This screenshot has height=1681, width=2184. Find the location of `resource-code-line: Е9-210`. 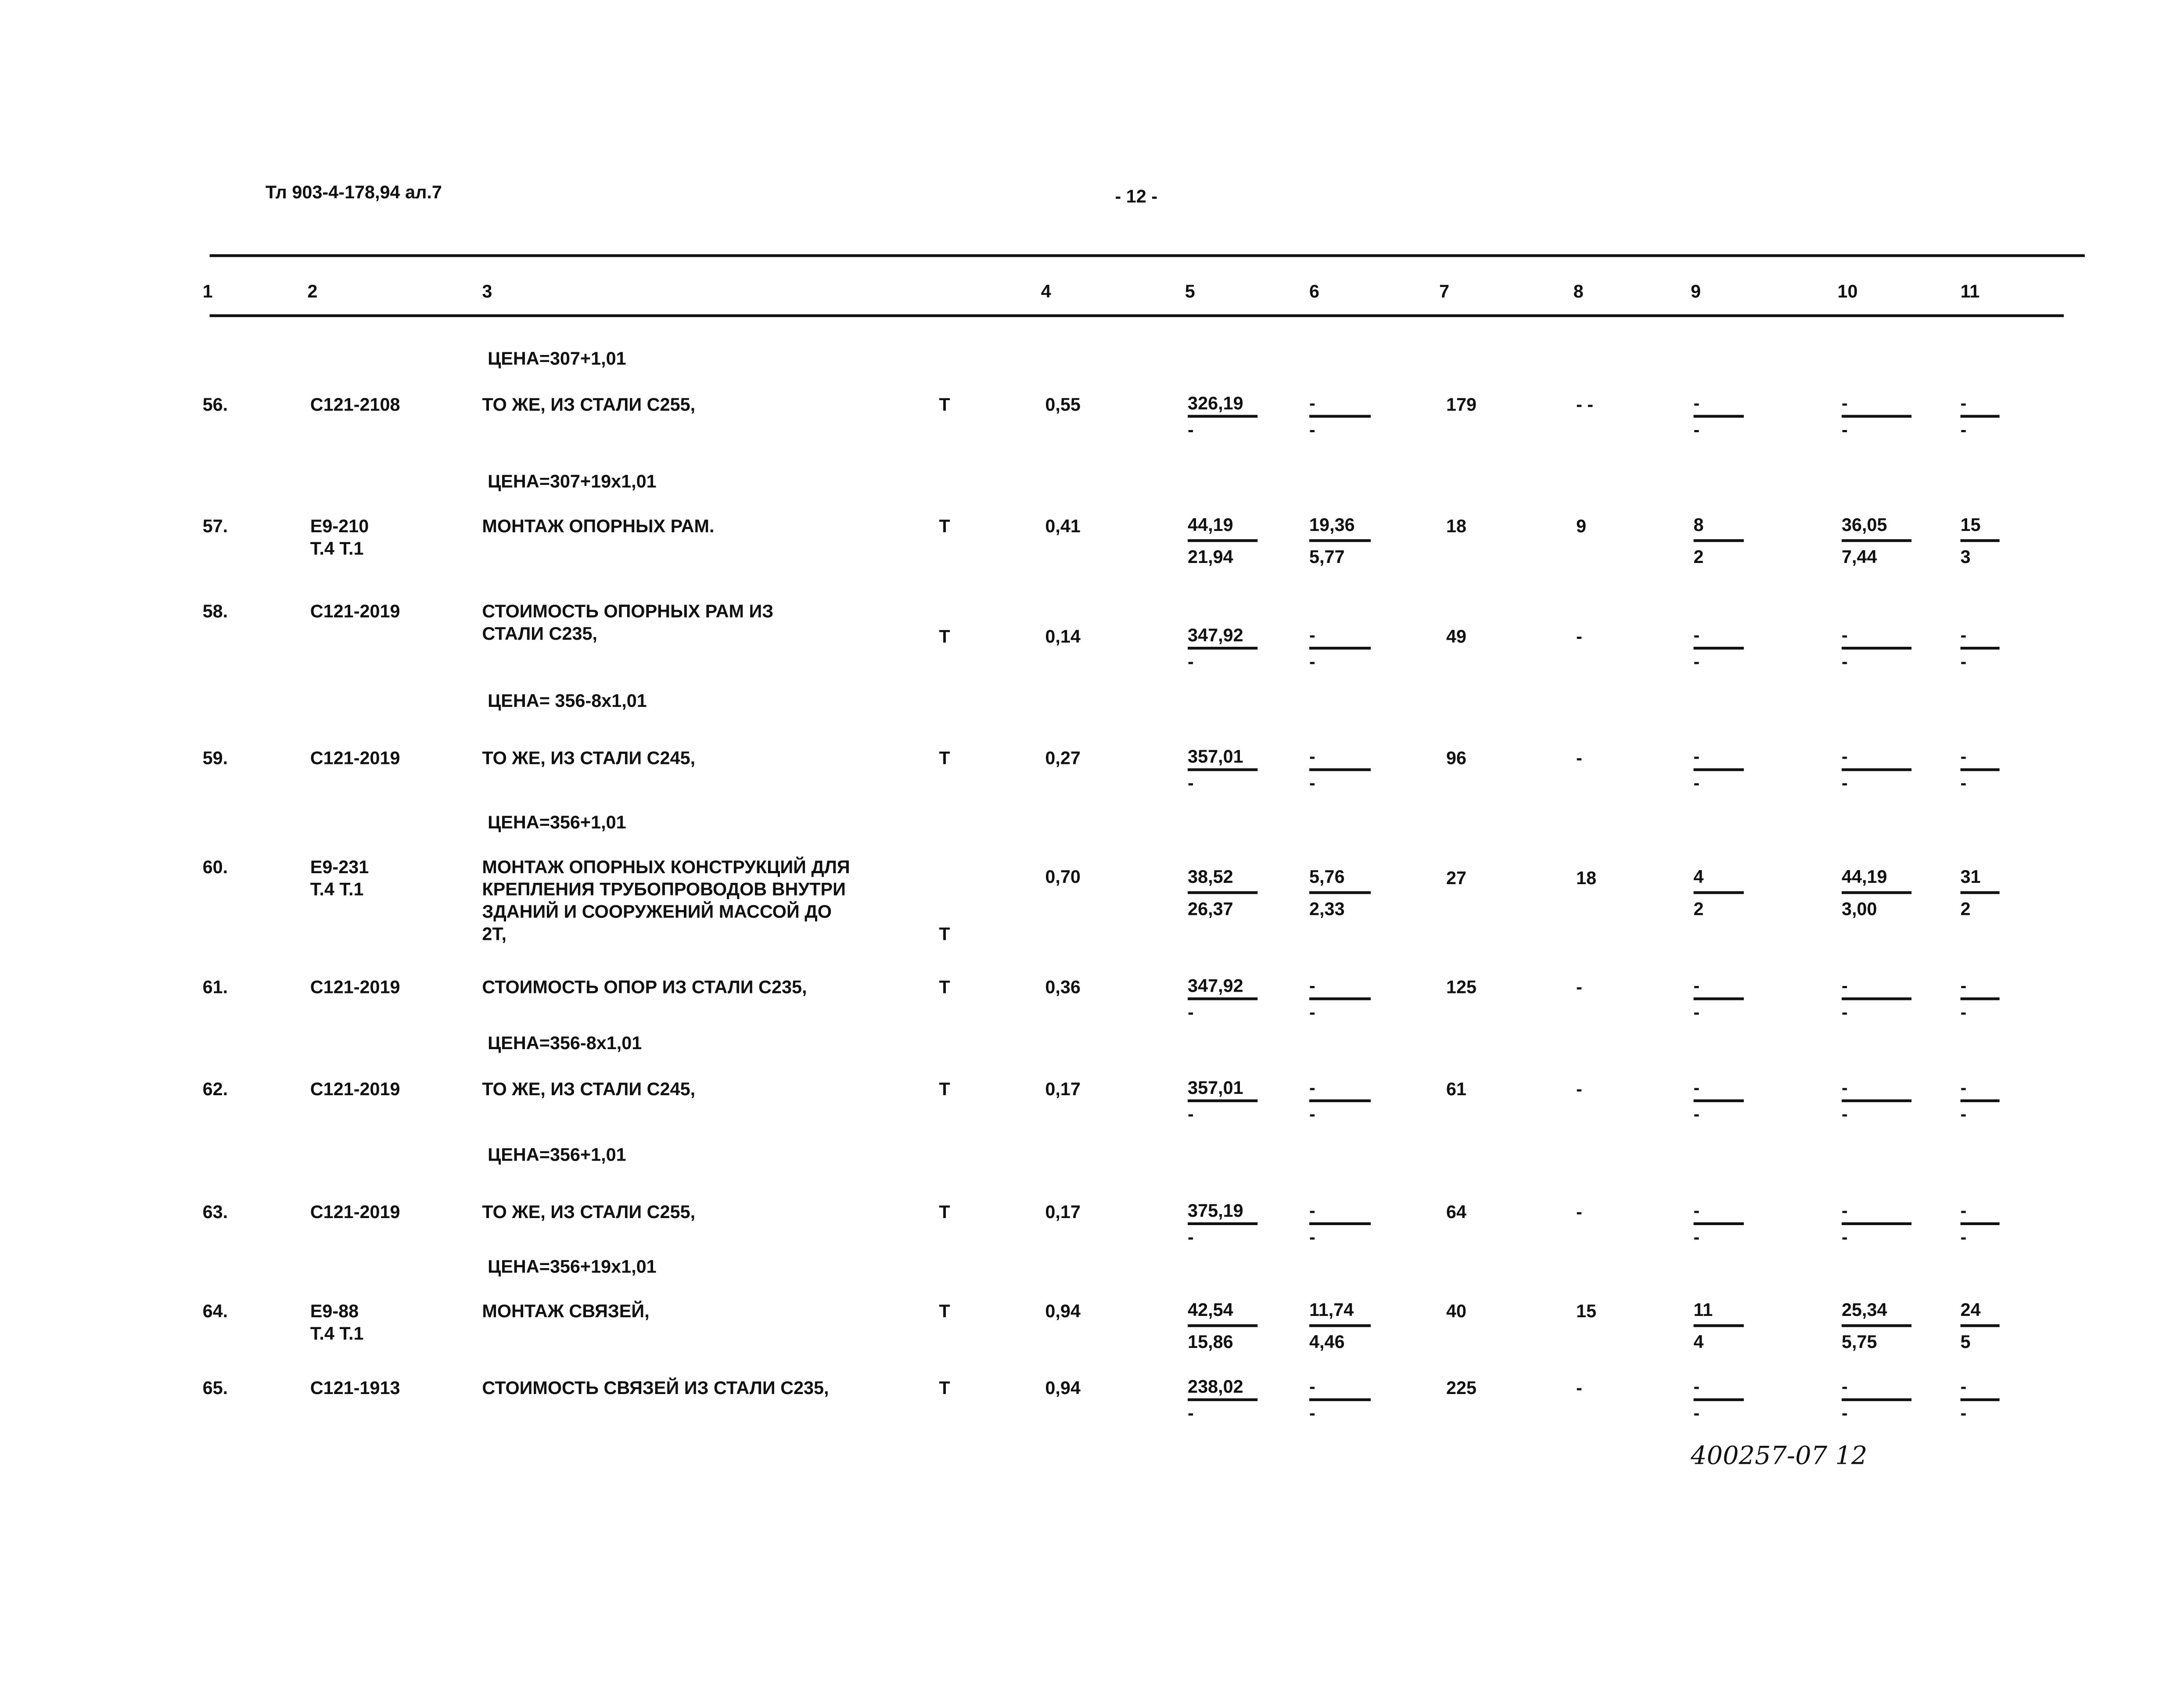

resource-code-line: Е9-210 is located at coordinates (339, 526).